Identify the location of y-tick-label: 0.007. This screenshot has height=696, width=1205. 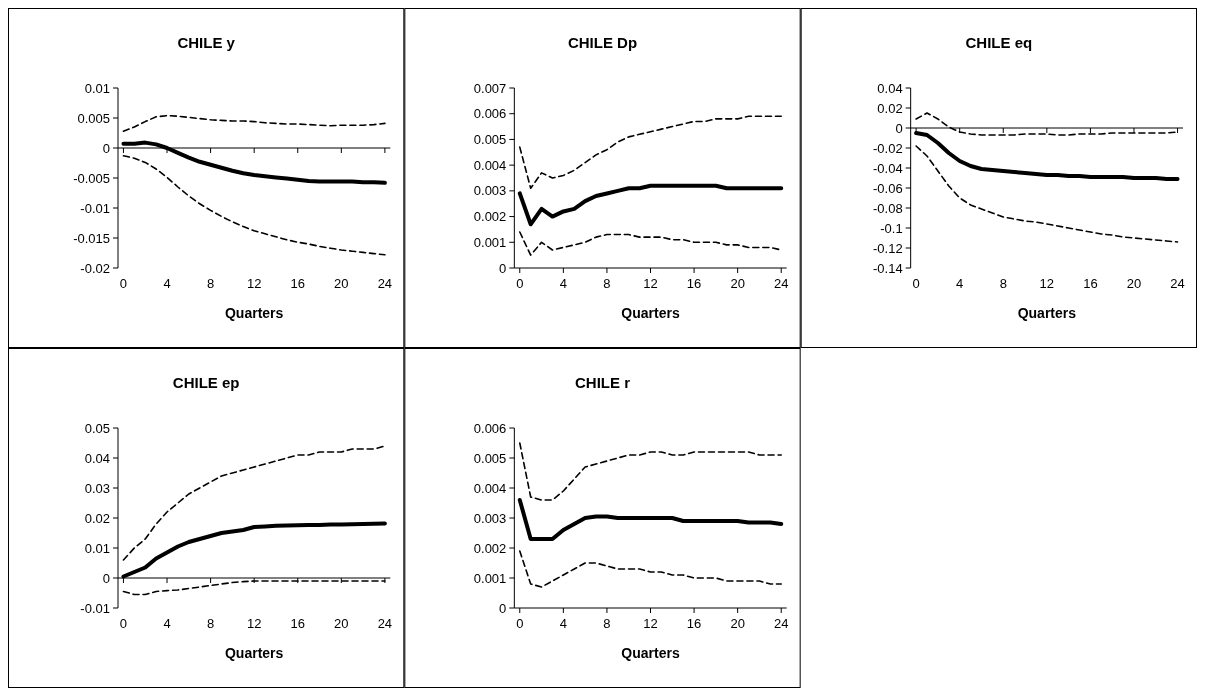
(490, 88).